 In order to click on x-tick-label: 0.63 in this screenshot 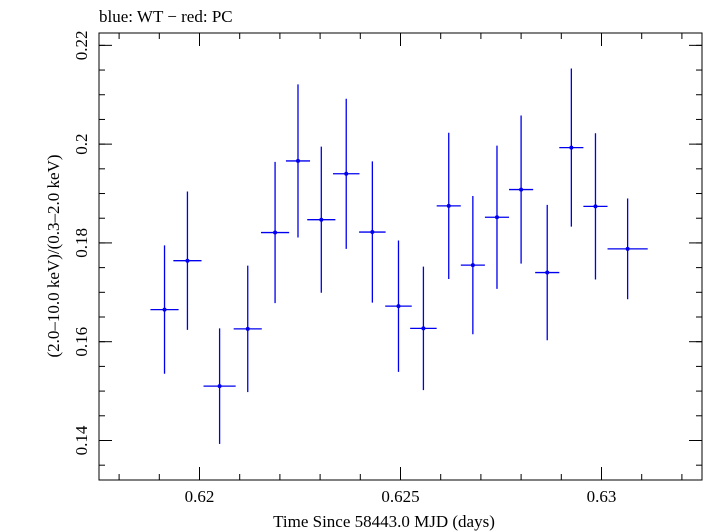, I will do `click(602, 496)`.